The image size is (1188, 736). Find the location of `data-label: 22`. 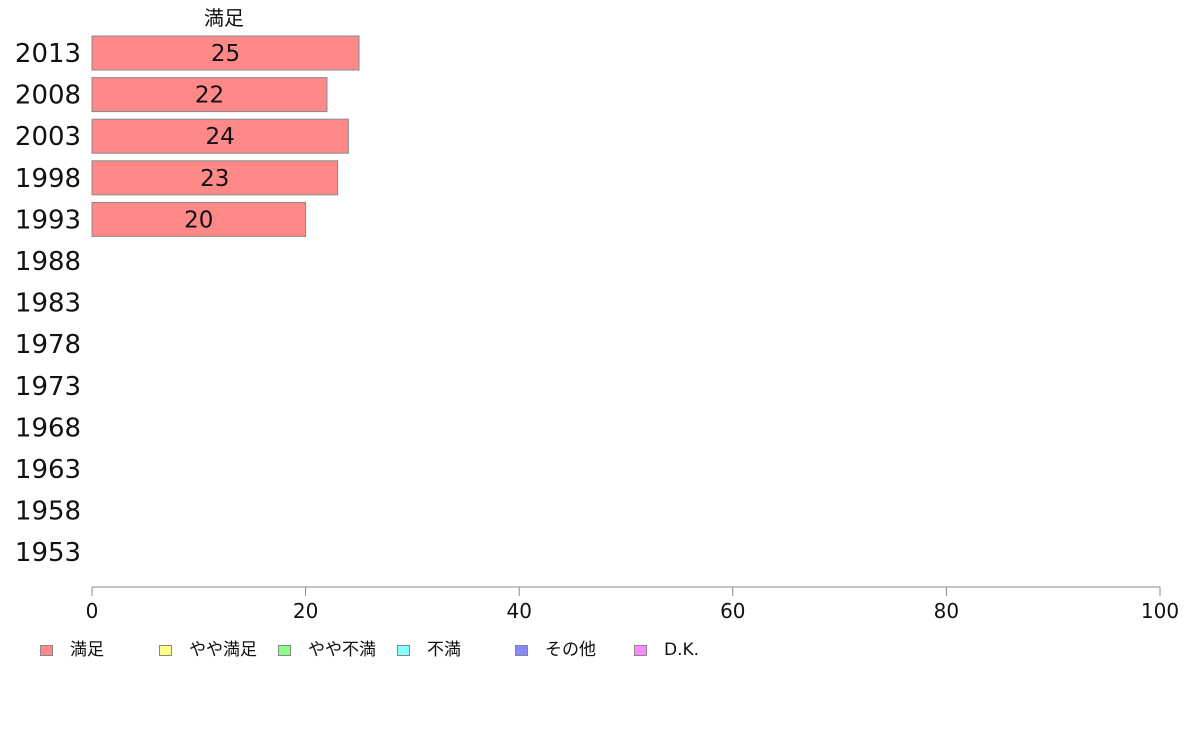

data-label: 22 is located at coordinates (209, 96).